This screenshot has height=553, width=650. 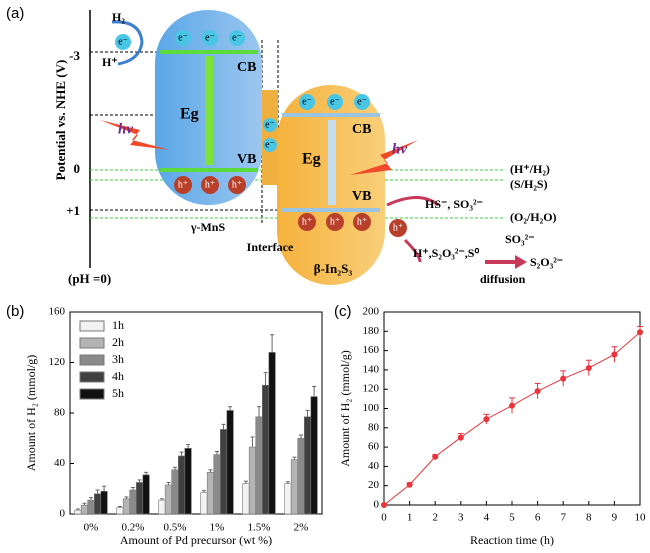 I want to click on level: (O₂/H₂O), so click(x=533, y=217).